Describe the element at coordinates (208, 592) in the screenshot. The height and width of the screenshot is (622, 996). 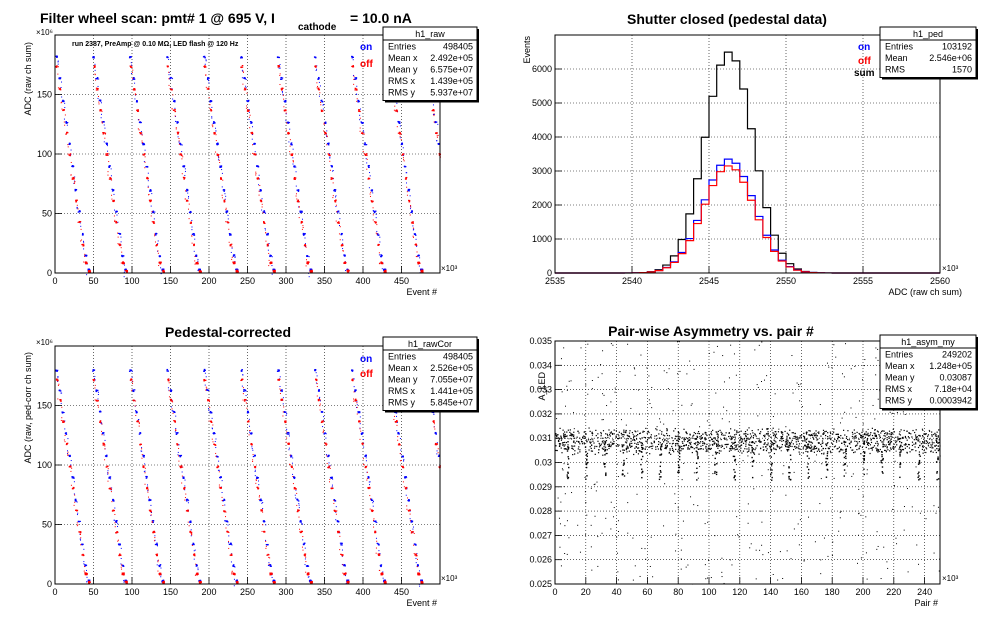
I see `x-tick-label: 200` at that location.